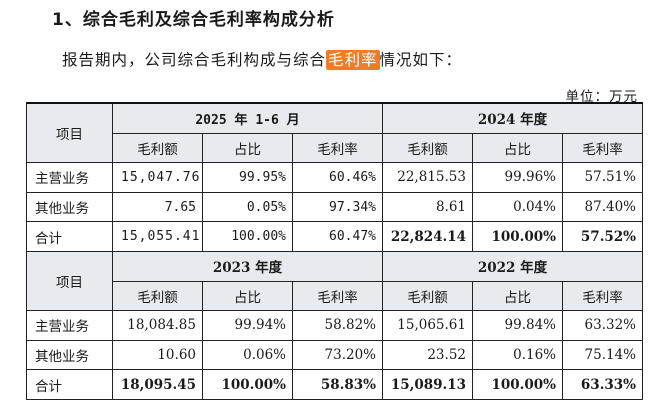  What do you see at coordinates (337, 384) in the screenshot?
I see `table-cell: 58.83%` at bounding box center [337, 384].